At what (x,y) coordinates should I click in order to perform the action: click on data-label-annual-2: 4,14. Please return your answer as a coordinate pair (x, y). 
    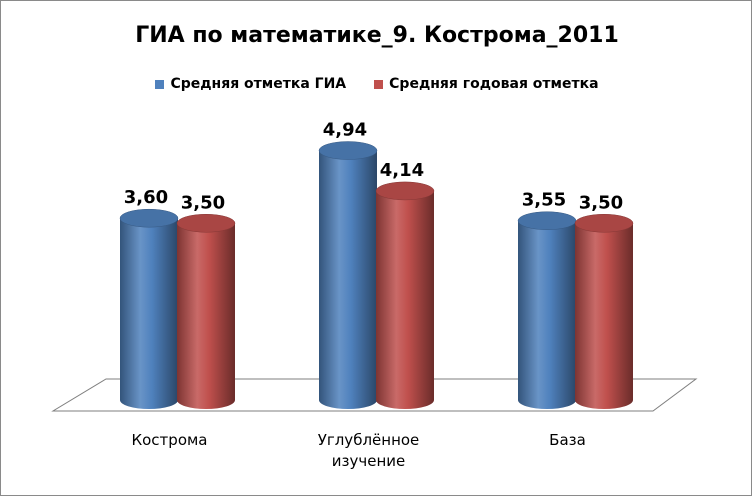
    Looking at the image, I should click on (402, 170).